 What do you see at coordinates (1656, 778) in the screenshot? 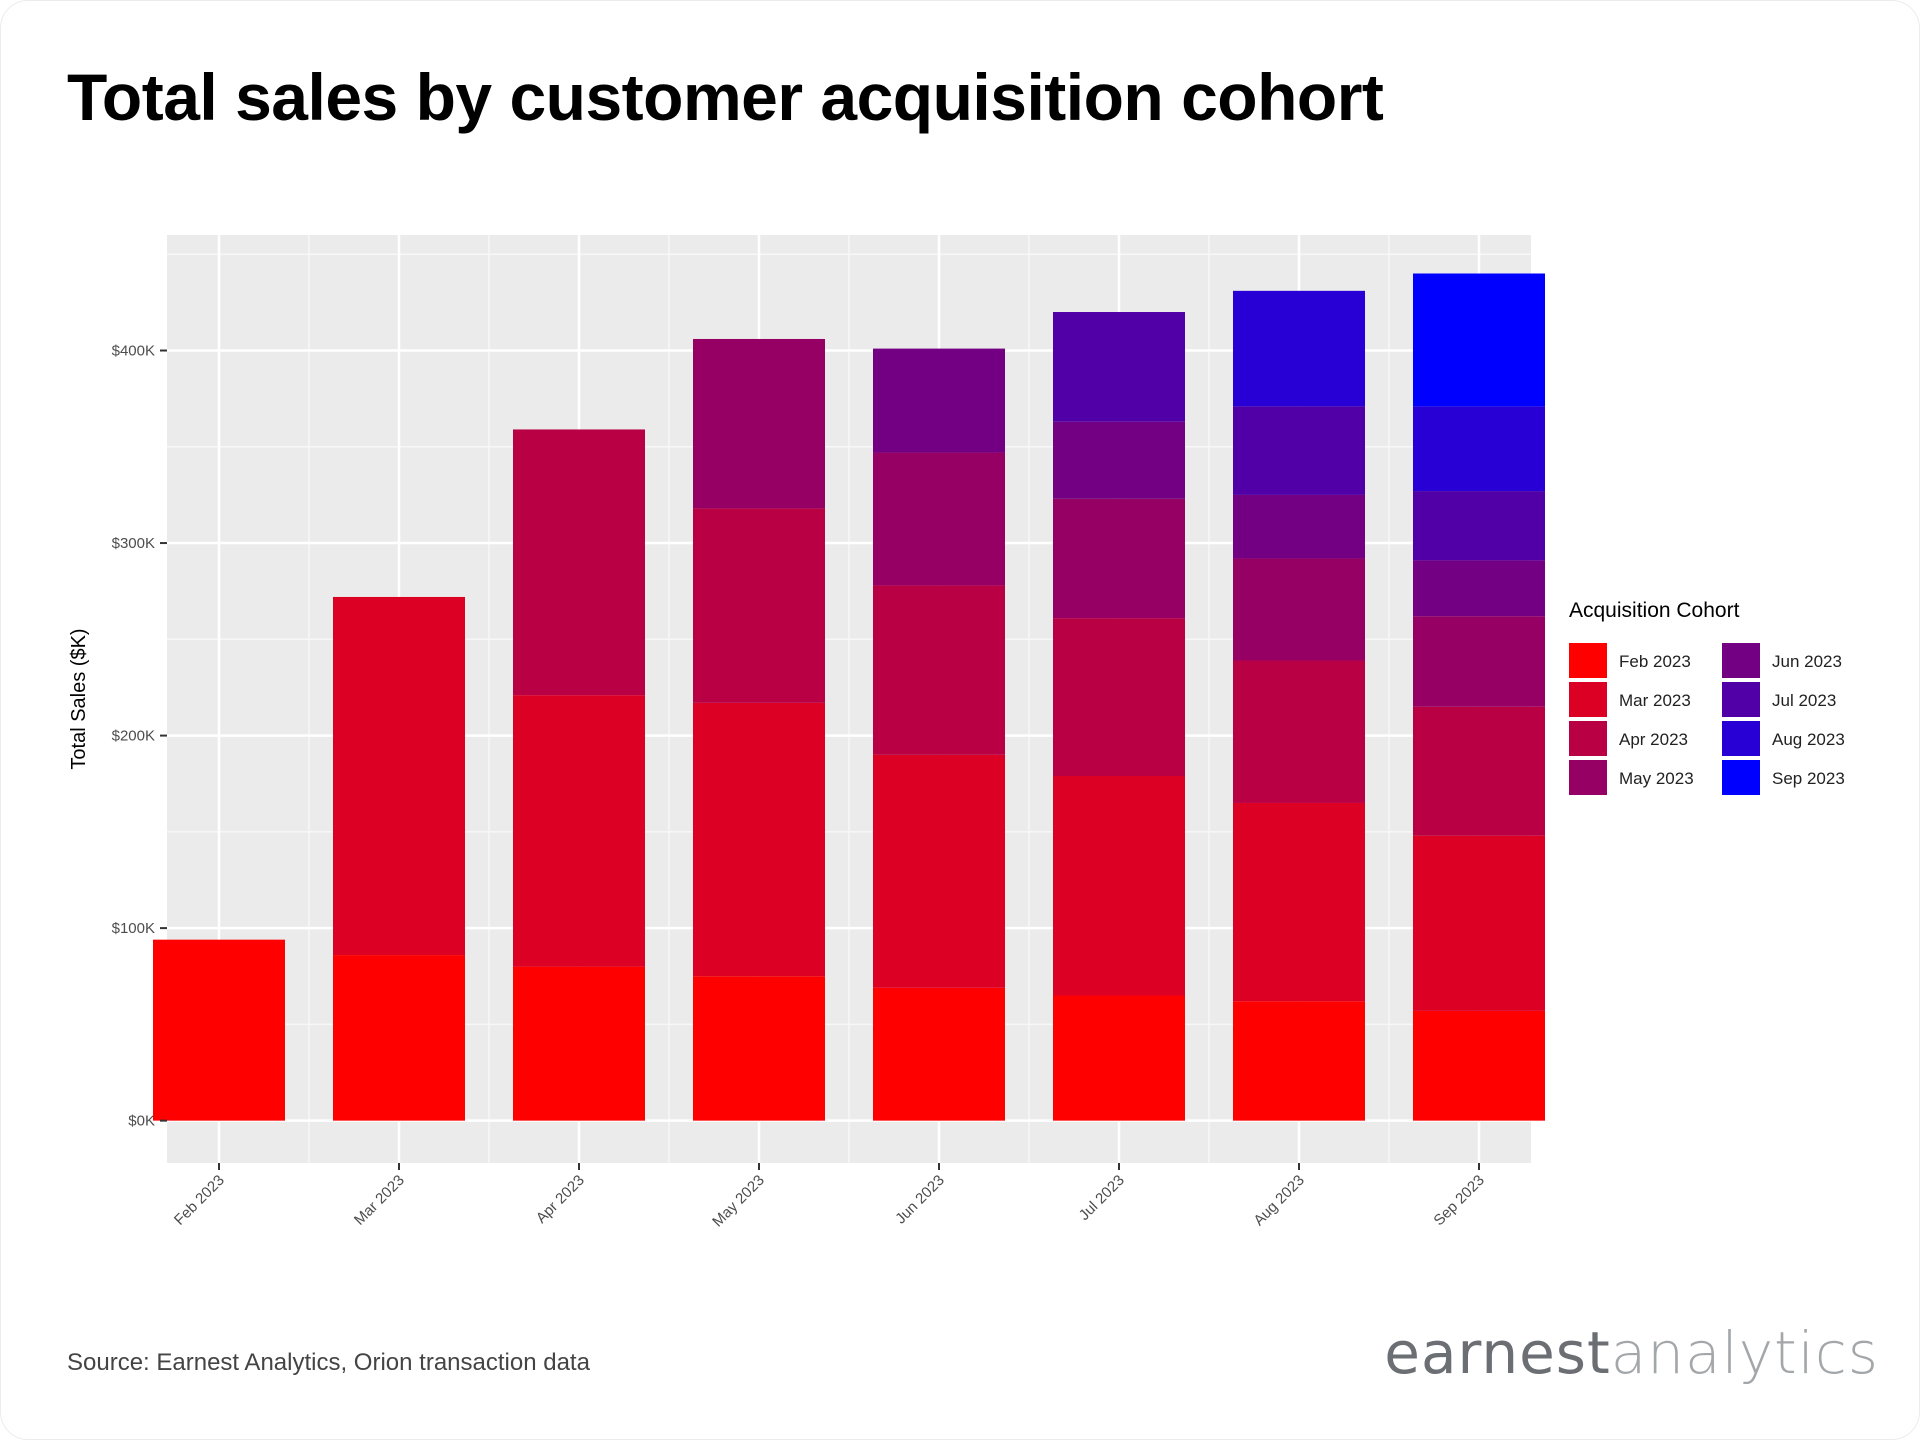
I see `legend-label: May 2023` at bounding box center [1656, 778].